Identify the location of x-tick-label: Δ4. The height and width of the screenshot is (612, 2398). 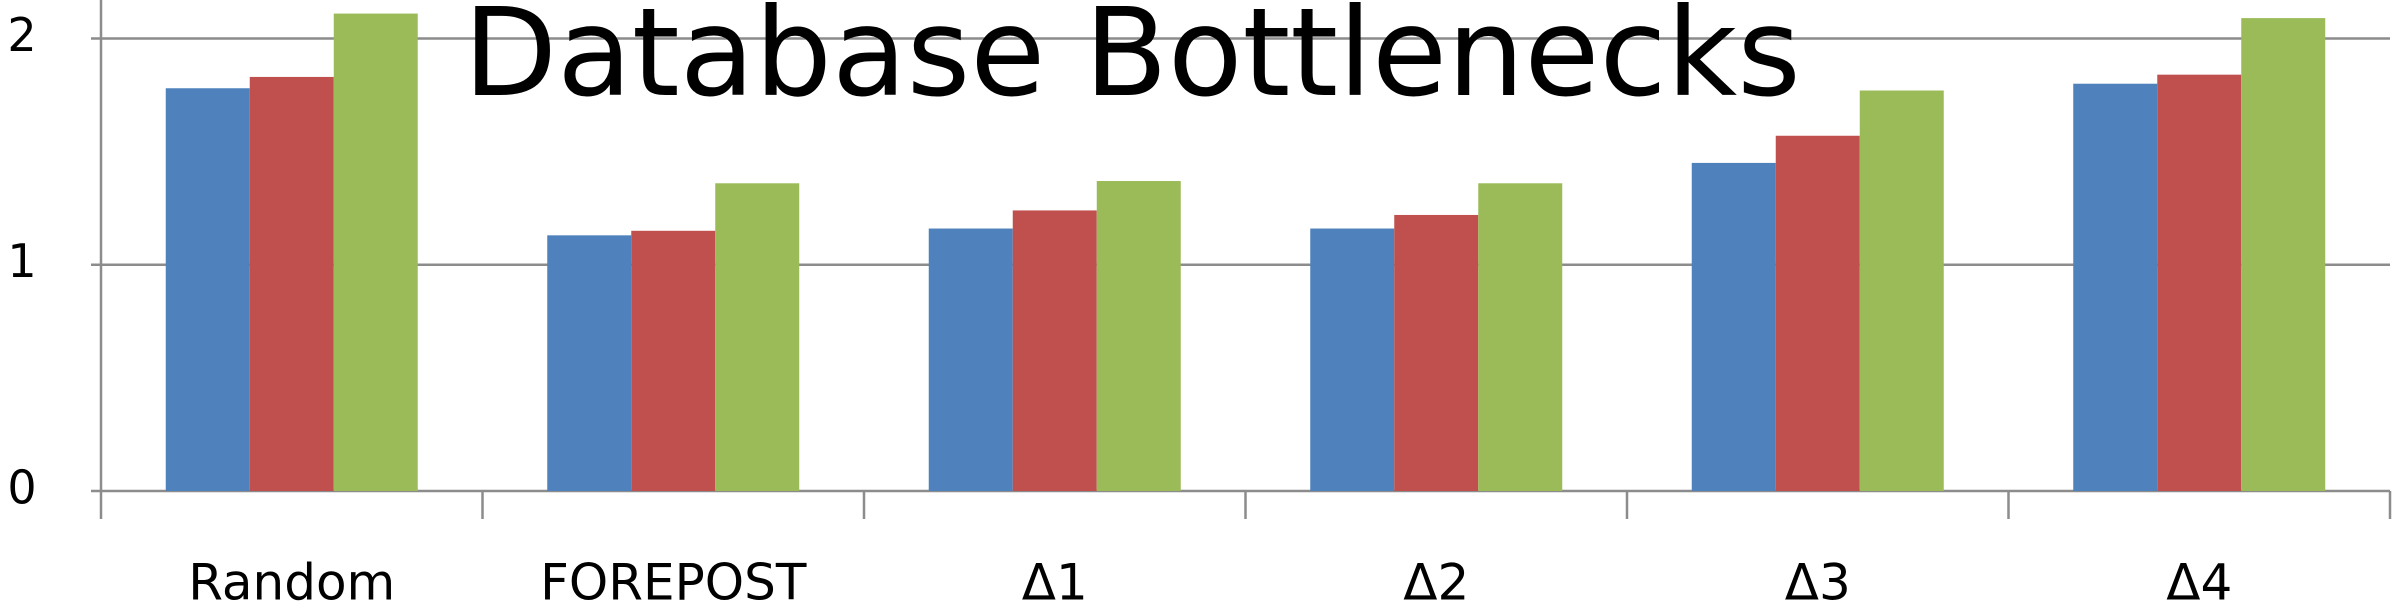
(2199, 583).